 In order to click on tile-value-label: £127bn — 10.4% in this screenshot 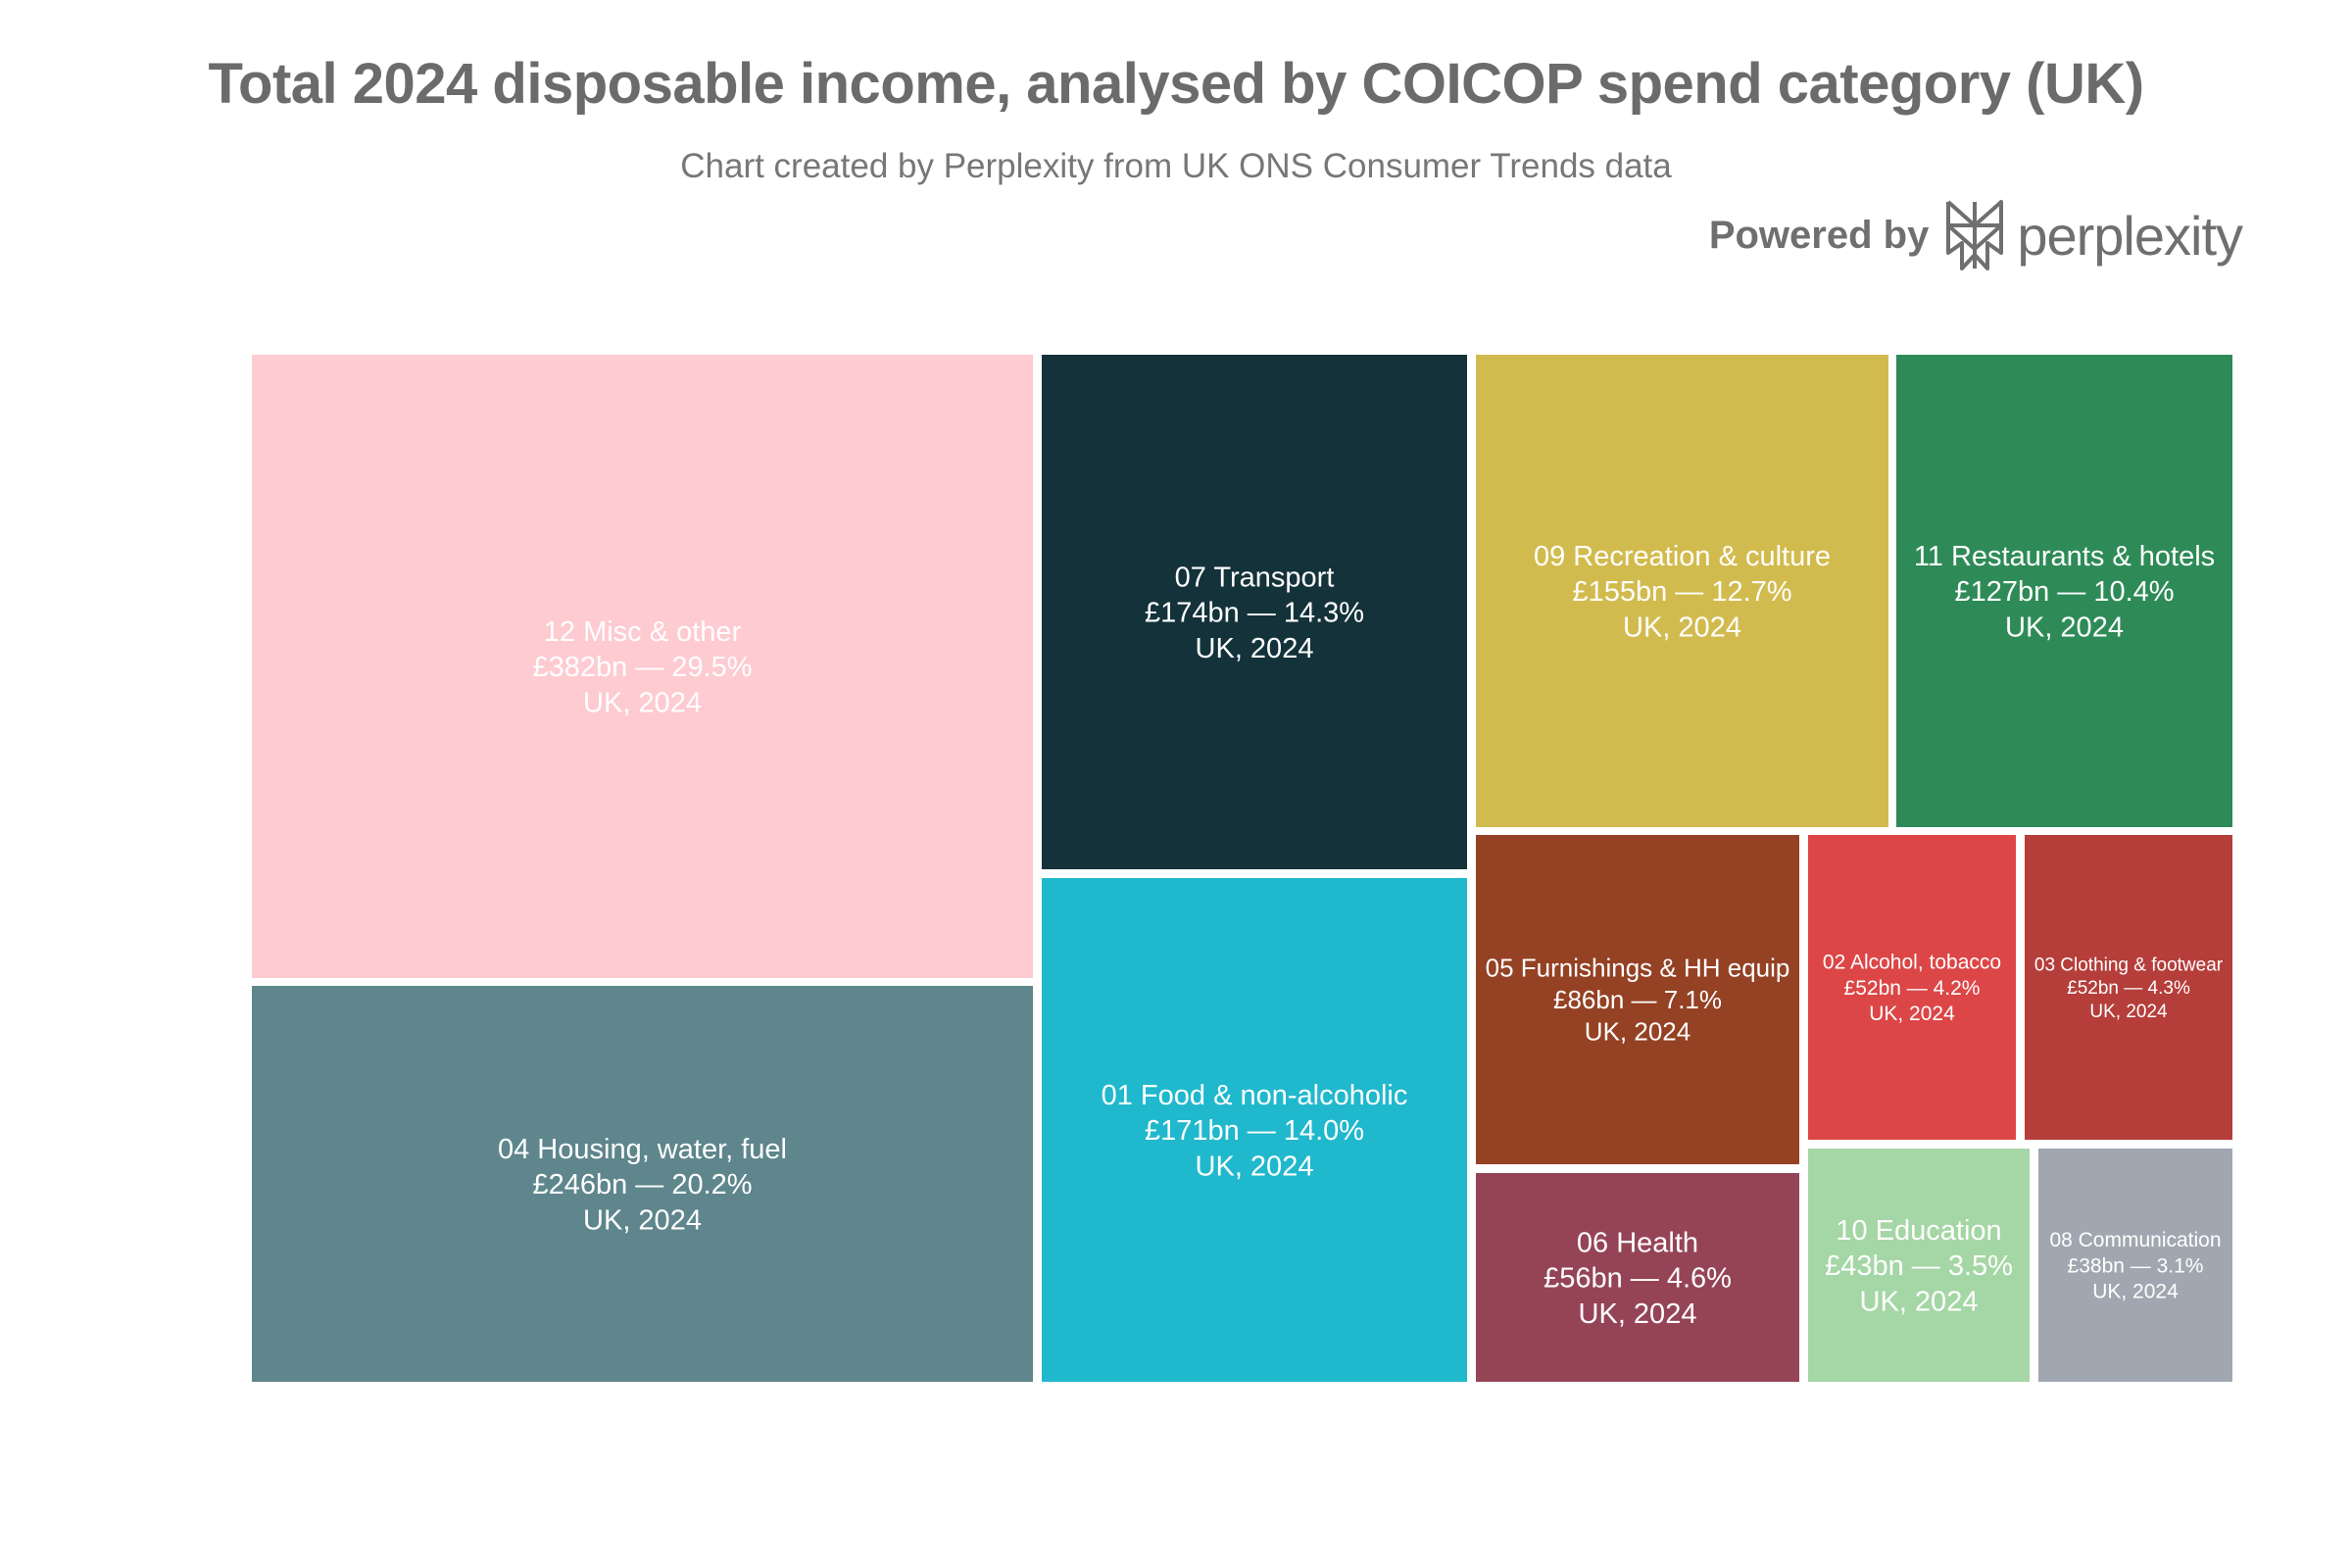, I will do `click(2064, 592)`.